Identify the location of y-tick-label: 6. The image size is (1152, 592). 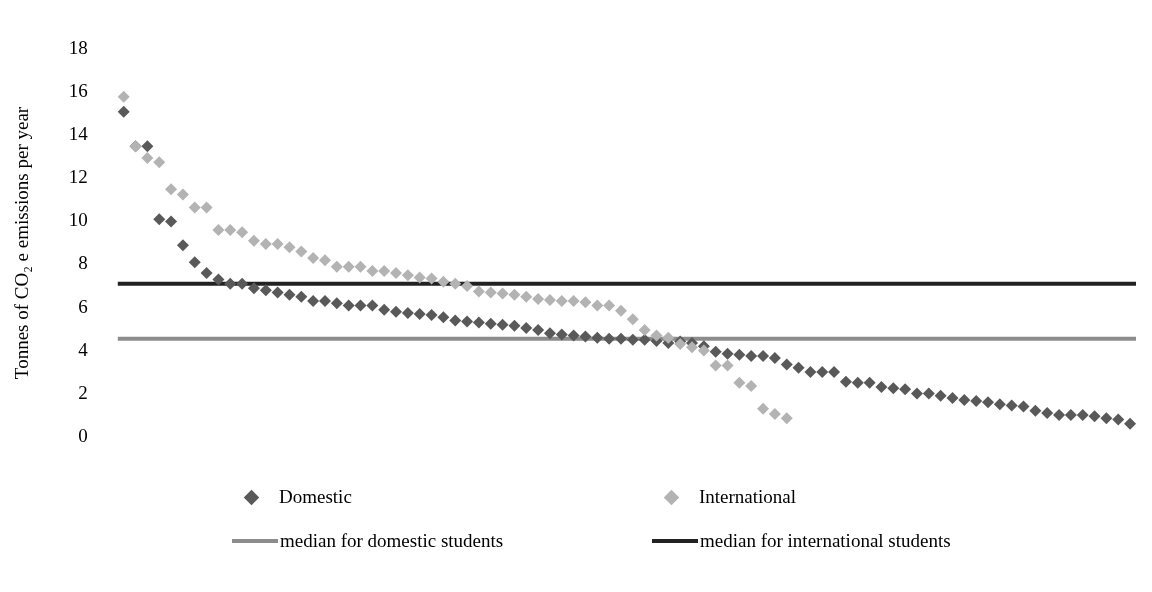
(83, 306).